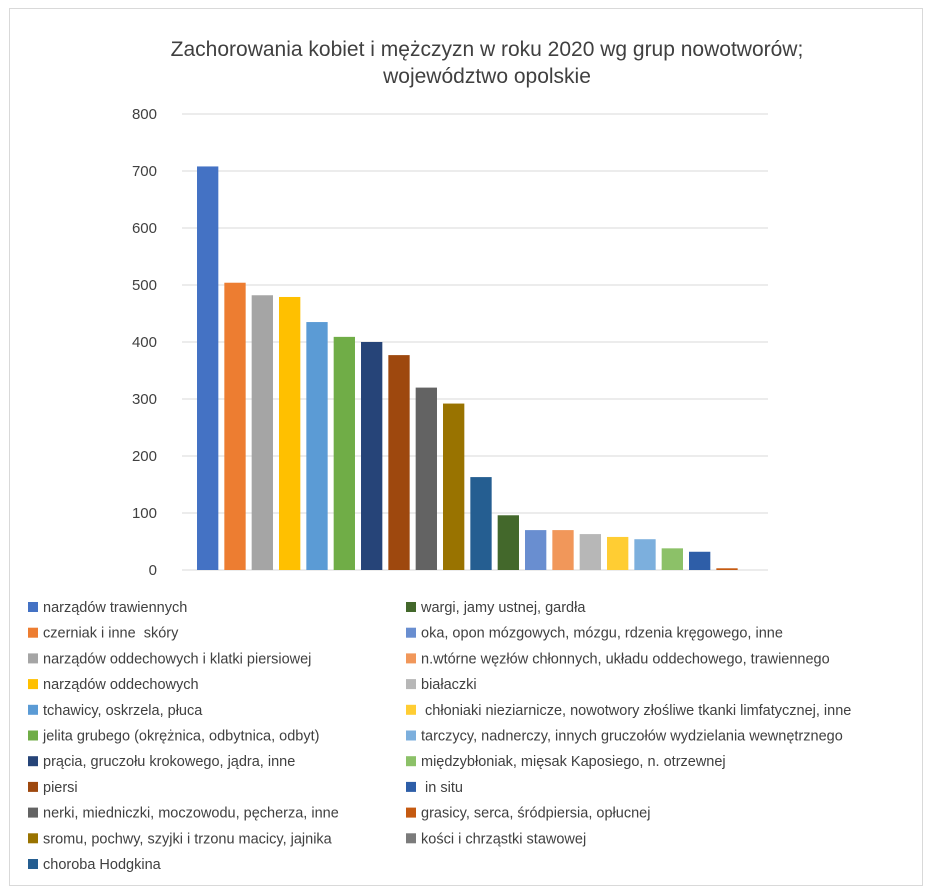 The width and height of the screenshot is (926, 888). What do you see at coordinates (123, 711) in the screenshot?
I see `legend-label: tchawicy, oskrzela, płuca` at bounding box center [123, 711].